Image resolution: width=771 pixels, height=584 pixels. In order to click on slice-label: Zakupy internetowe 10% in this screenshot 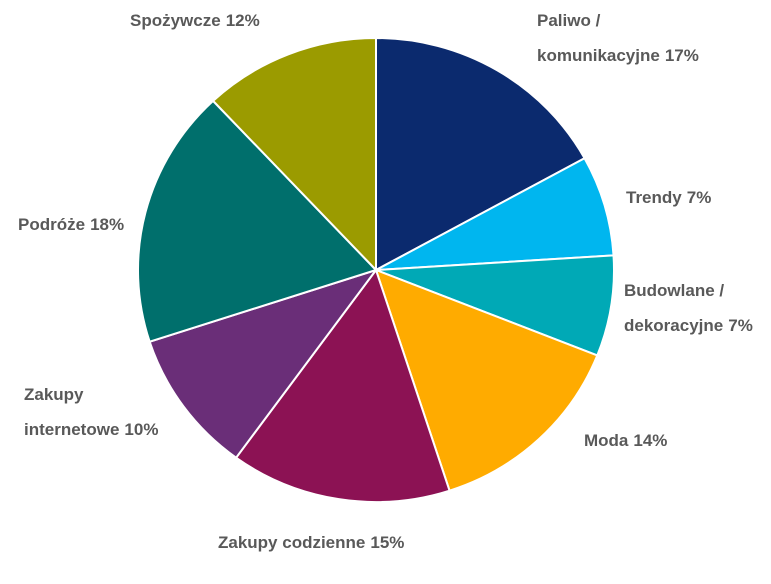, I will do `click(96, 412)`.